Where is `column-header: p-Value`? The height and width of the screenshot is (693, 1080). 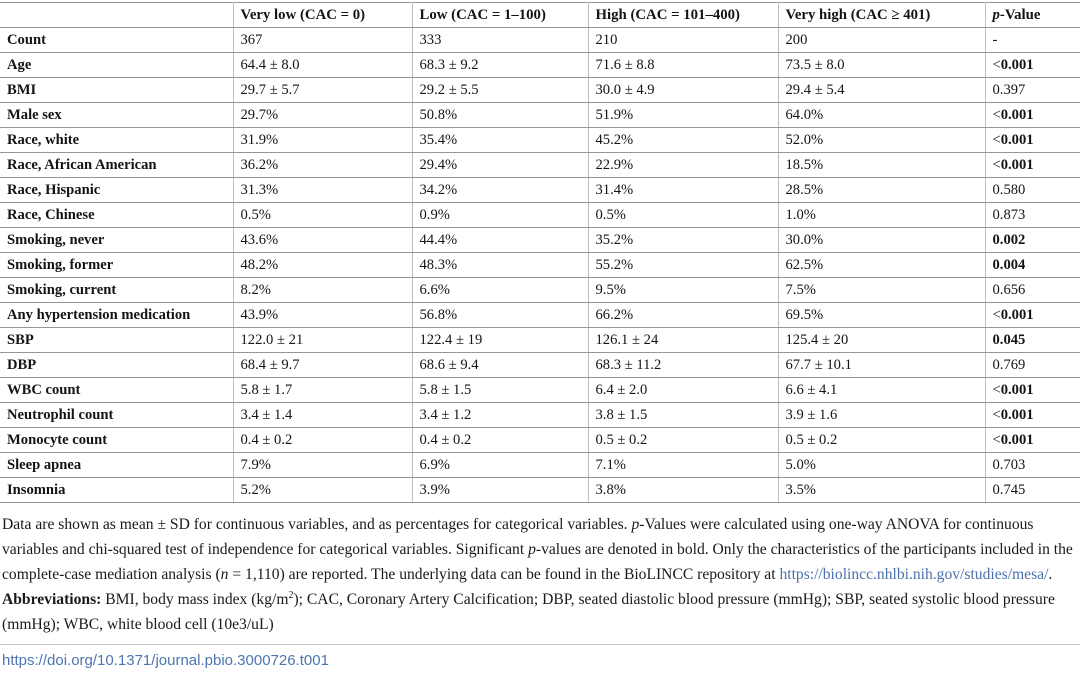
column-header: p-Value is located at coordinates (1032, 15).